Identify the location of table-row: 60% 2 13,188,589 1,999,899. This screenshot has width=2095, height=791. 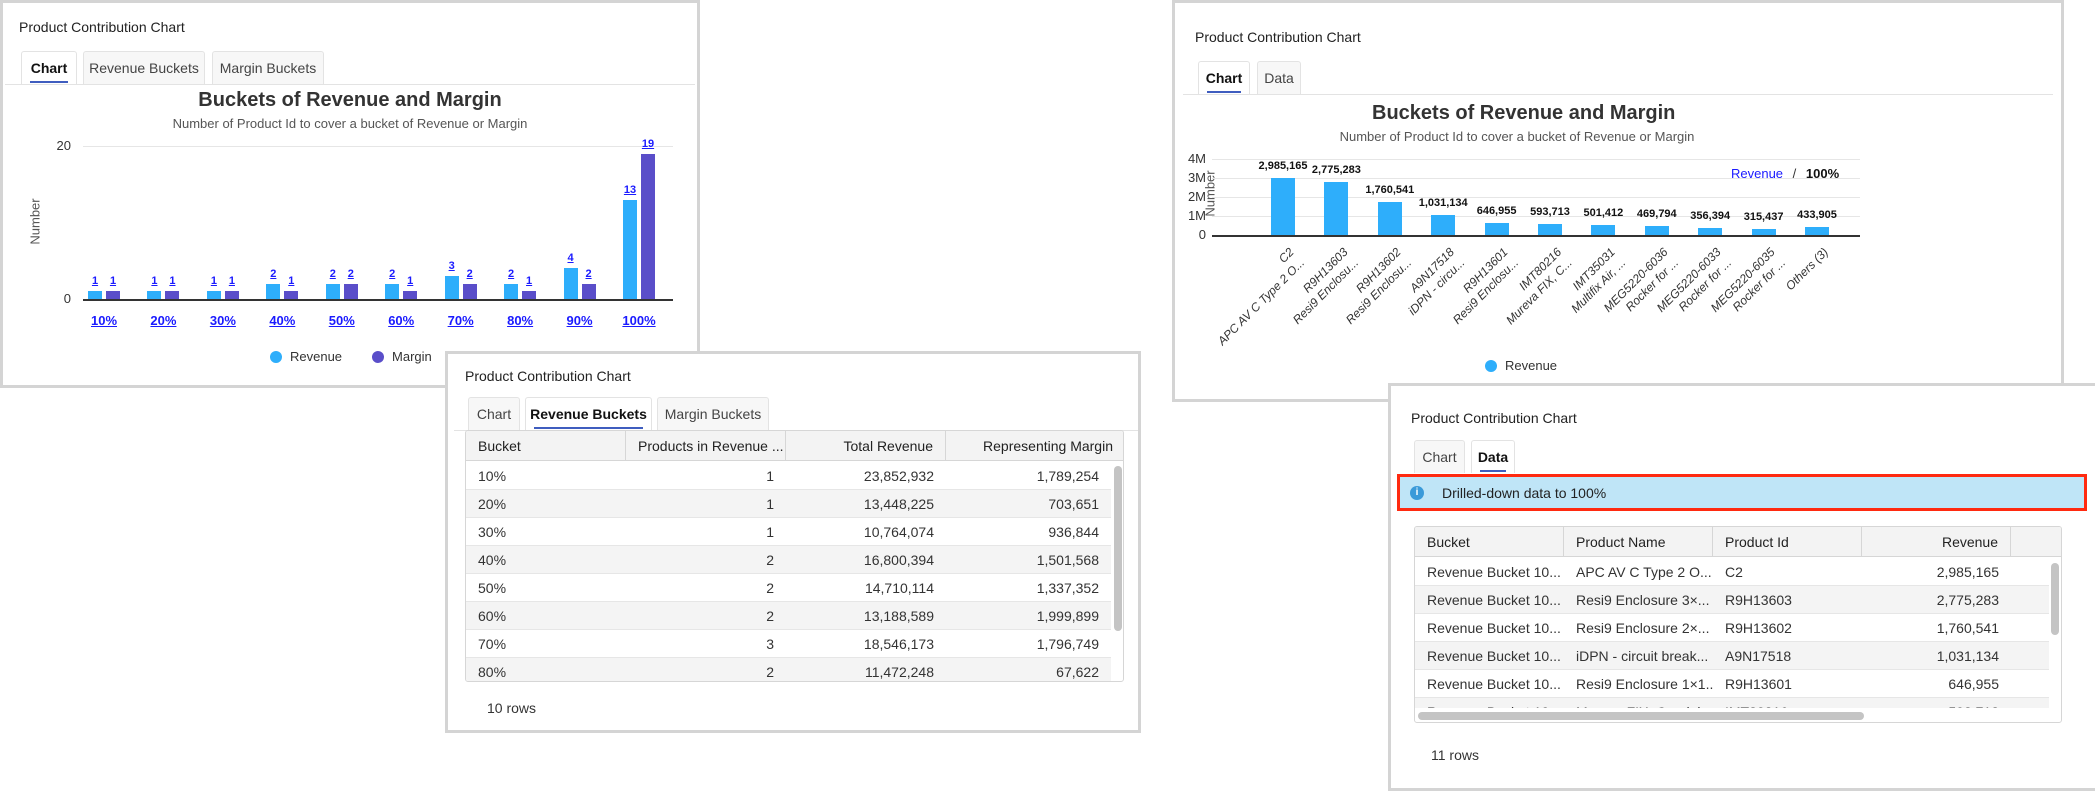
(788, 616).